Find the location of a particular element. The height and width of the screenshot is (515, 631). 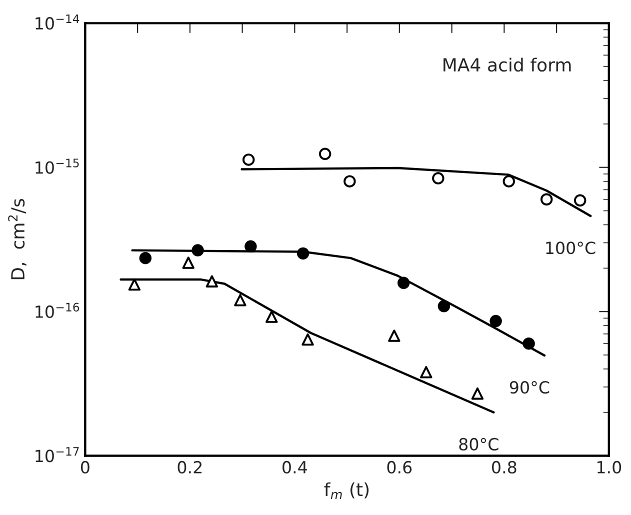

annotation: MA4 acid form is located at coordinates (507, 65).